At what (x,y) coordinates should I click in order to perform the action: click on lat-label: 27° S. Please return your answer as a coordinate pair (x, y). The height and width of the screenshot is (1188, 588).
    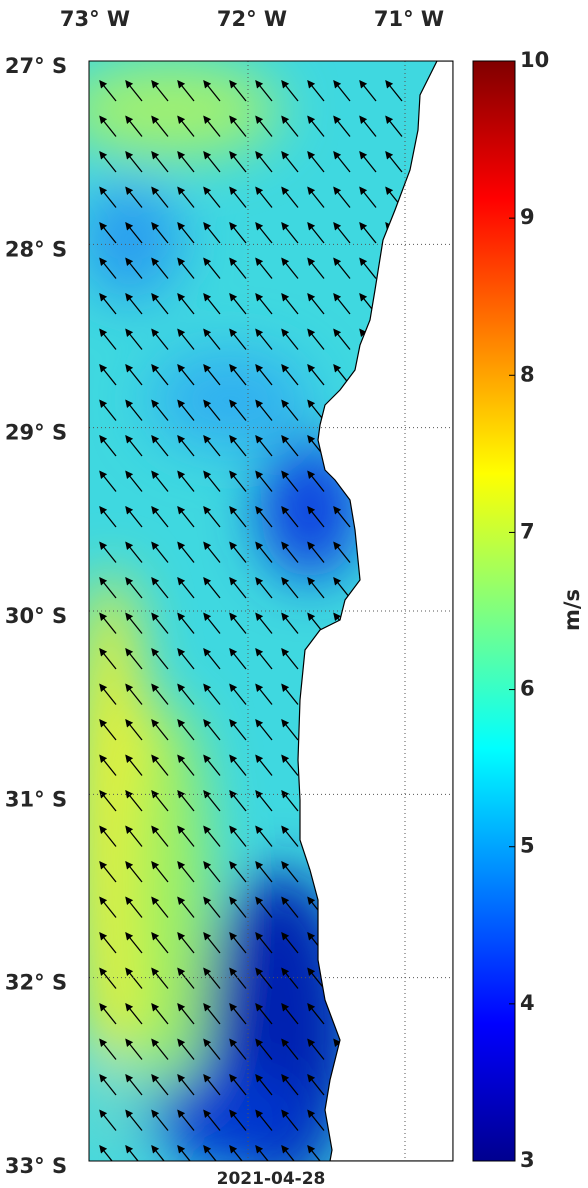
    Looking at the image, I should click on (36, 66).